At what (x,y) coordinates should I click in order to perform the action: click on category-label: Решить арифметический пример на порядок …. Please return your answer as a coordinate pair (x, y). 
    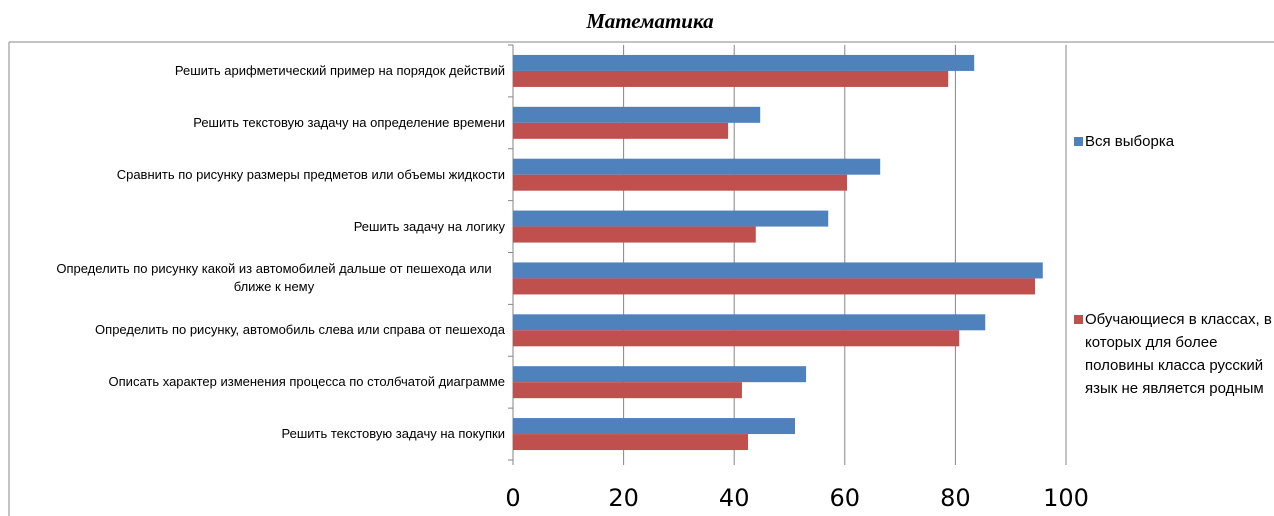
    Looking at the image, I should click on (262, 71).